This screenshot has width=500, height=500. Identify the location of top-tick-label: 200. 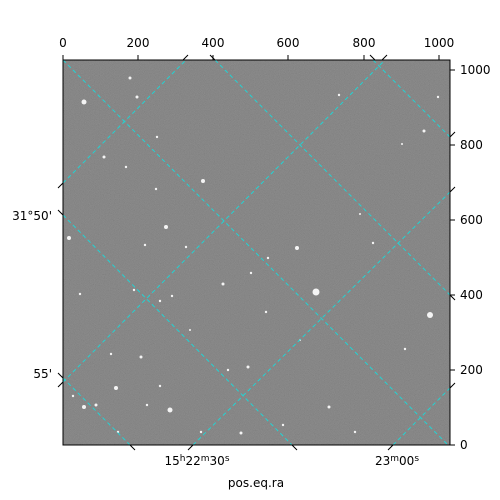
(138, 43).